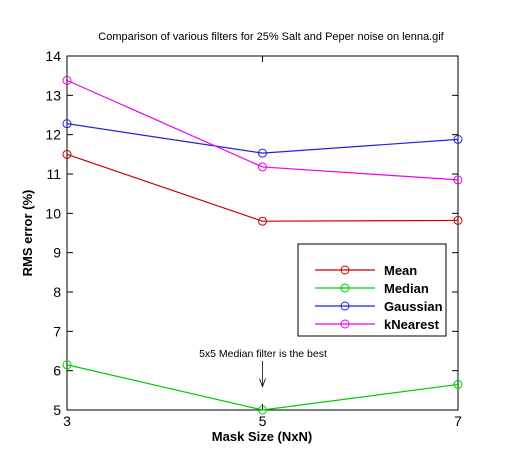  What do you see at coordinates (57, 331) in the screenshot?
I see `y-tick-label: 7` at bounding box center [57, 331].